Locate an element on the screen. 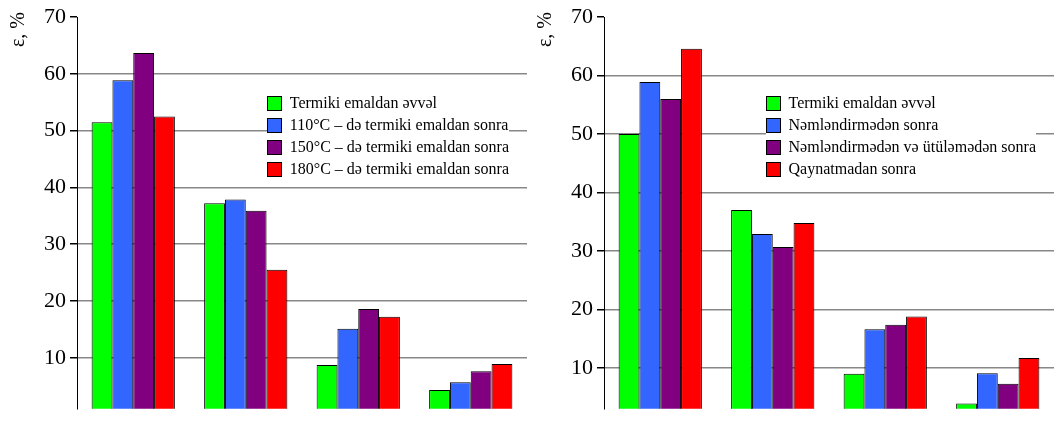  legend-label: Qaynatmadan sonra is located at coordinates (852, 169).